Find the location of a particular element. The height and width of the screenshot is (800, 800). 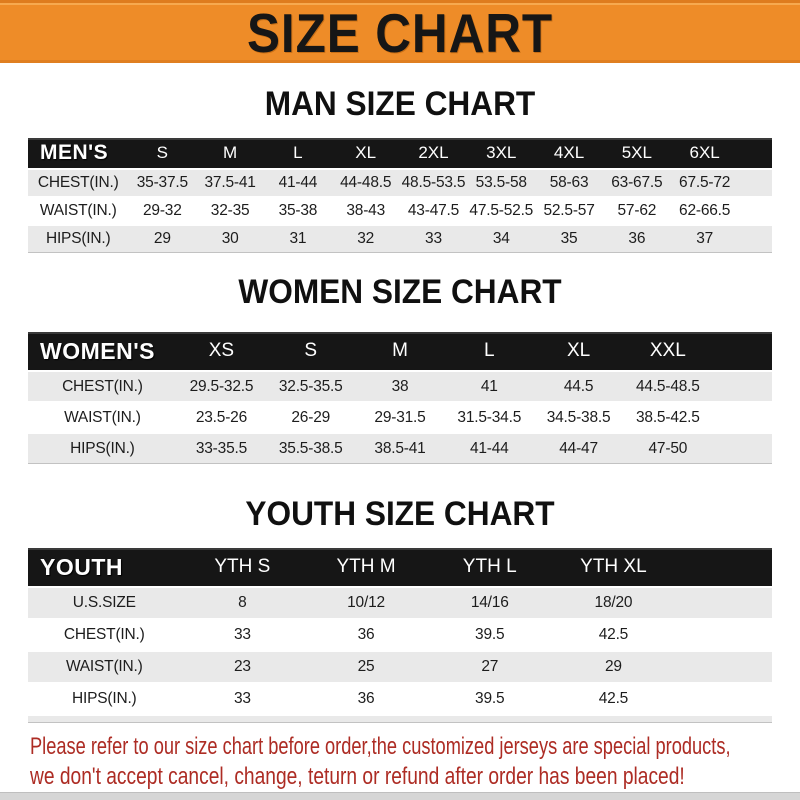

table-header-row: MEN'S S M L XL 2XL 3XL 4XL 5XL 6XL is located at coordinates (400, 153).